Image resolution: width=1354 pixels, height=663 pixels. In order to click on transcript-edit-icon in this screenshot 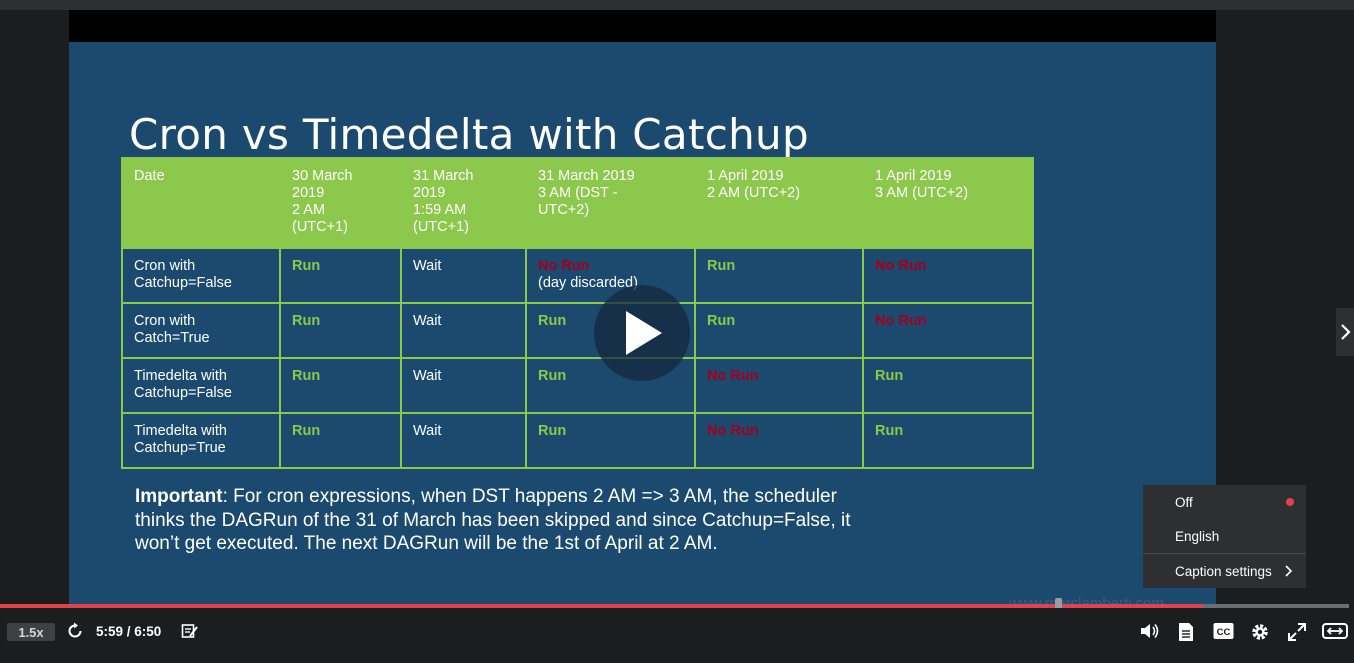, I will do `click(190, 631)`.